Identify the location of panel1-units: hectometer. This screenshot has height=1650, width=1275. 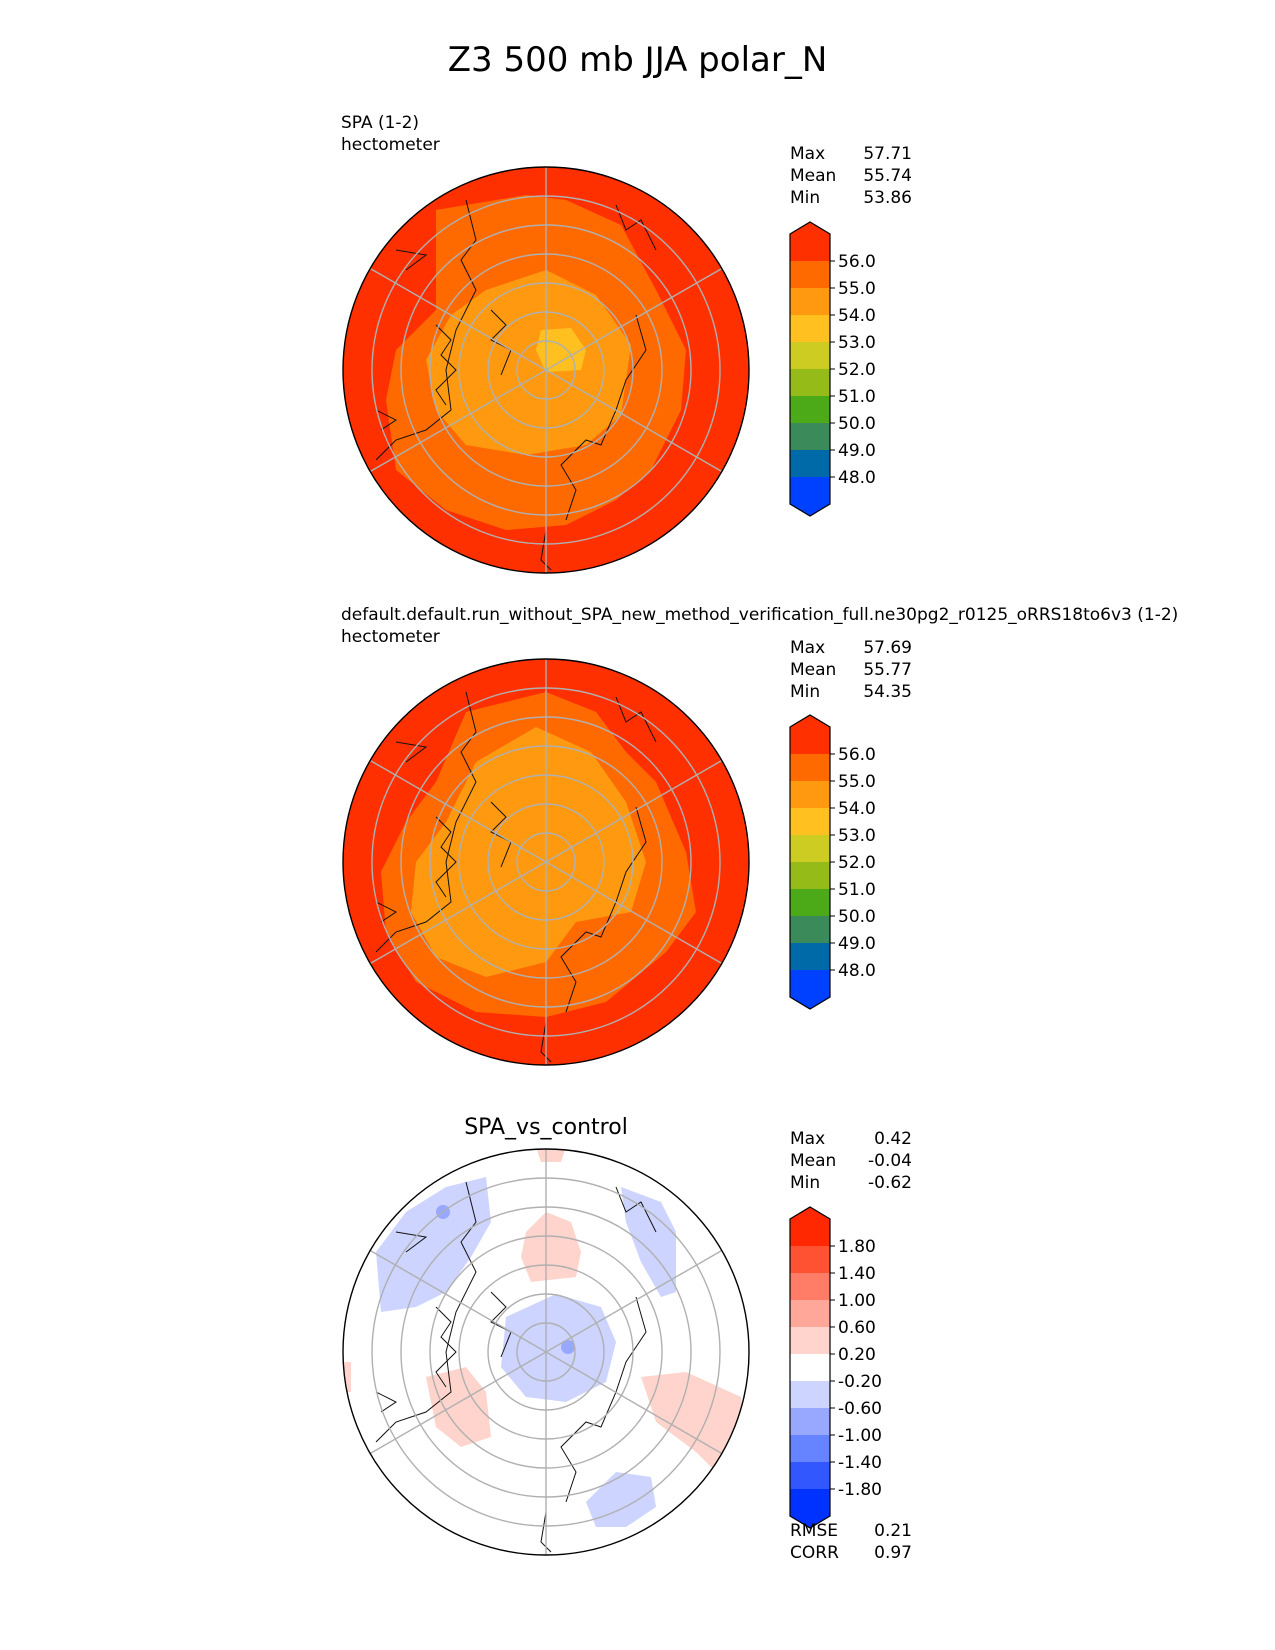
(390, 145).